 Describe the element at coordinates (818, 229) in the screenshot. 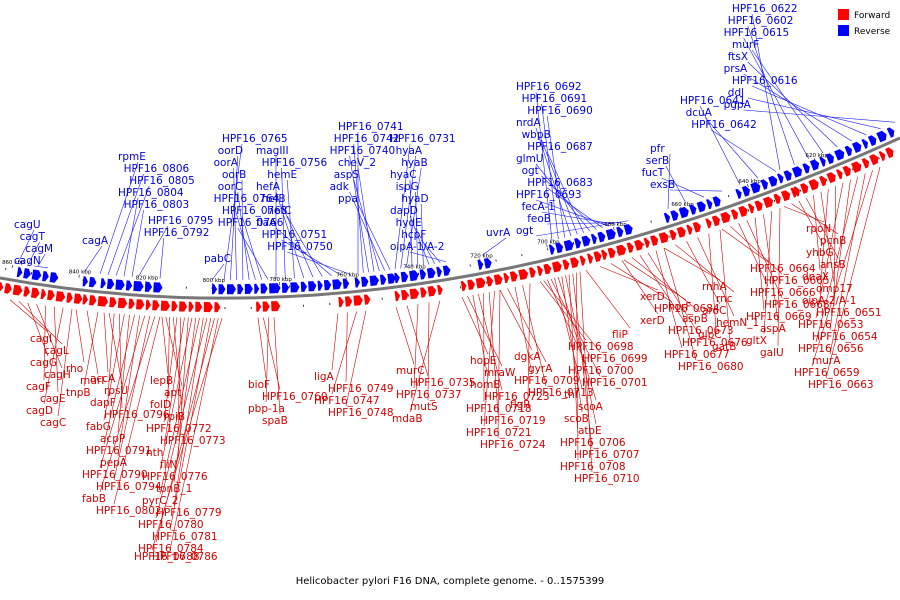

I see `gene-label-forward: rpoN` at that location.